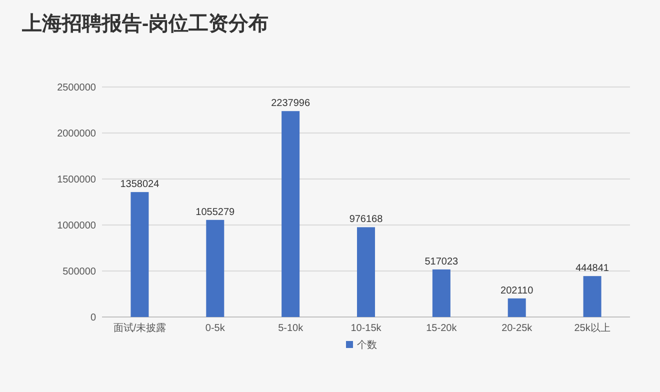 Image resolution: width=660 pixels, height=392 pixels. What do you see at coordinates (145, 23) in the screenshot?
I see `chart-title: 上海招聘报告-岗位工资分布` at bounding box center [145, 23].